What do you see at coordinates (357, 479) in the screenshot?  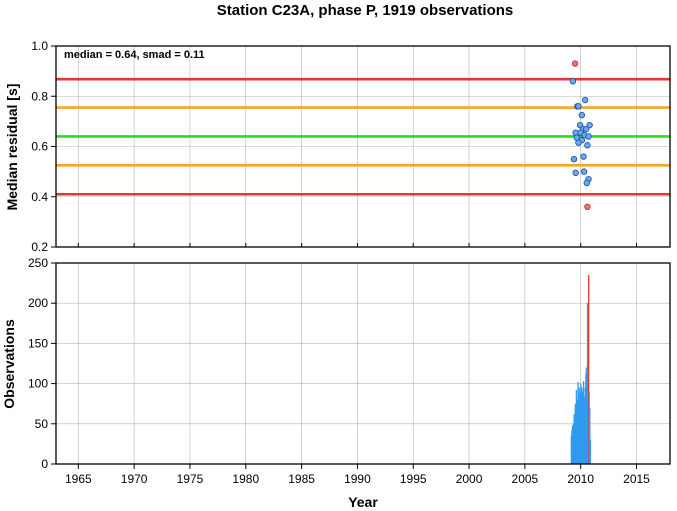 I see `year-tick-label: 1990` at bounding box center [357, 479].